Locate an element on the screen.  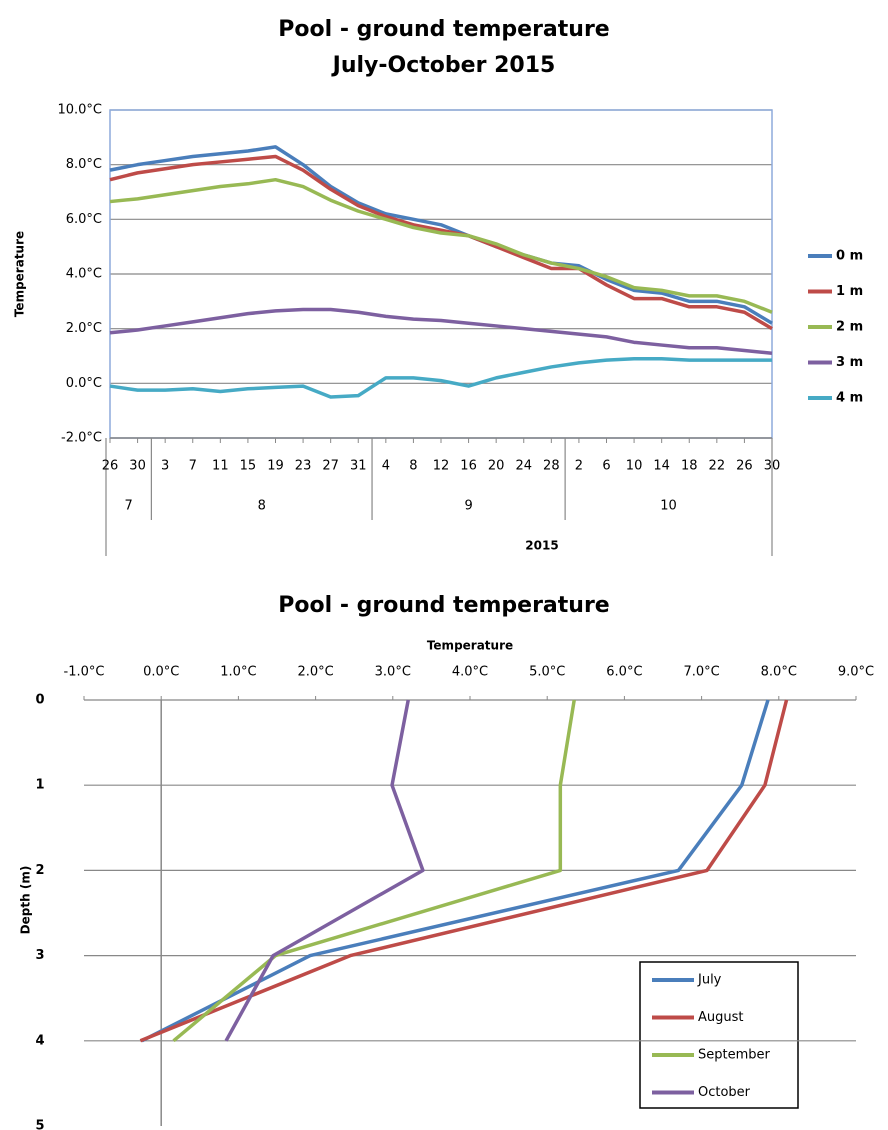
x-tick-label: 12 is located at coordinates (441, 466).